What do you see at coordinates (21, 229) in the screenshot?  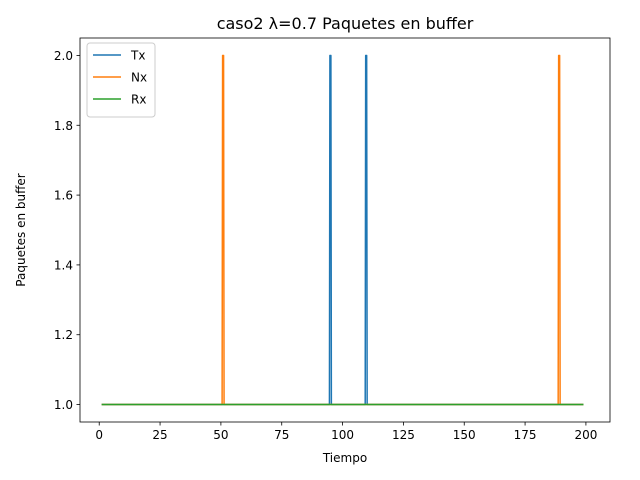 I see `y-axis-label: Paquetes en buffer` at bounding box center [21, 229].